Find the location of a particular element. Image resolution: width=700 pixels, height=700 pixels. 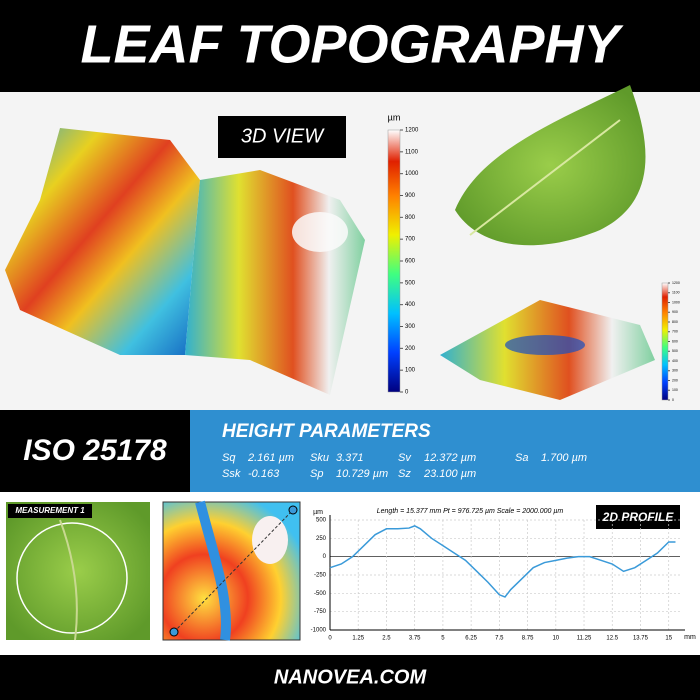

small-colorbar-tick-label: 0 is located at coordinates (673, 400).